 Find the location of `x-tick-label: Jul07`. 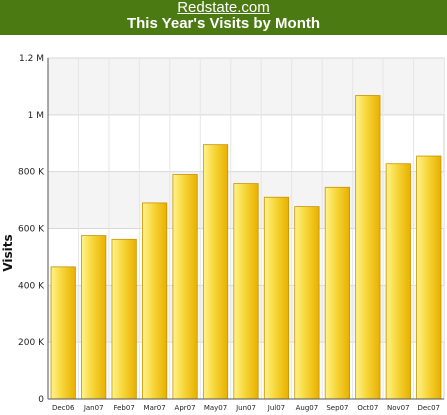

x-tick-label: Jul07 is located at coordinates (276, 408).